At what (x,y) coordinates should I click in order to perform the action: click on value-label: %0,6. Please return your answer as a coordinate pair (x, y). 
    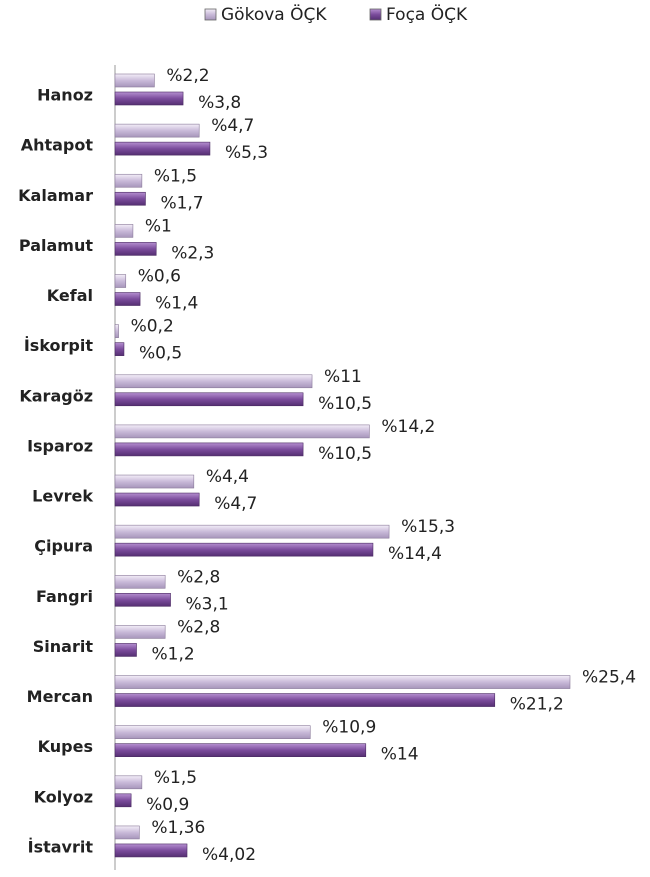
    Looking at the image, I should click on (159, 277).